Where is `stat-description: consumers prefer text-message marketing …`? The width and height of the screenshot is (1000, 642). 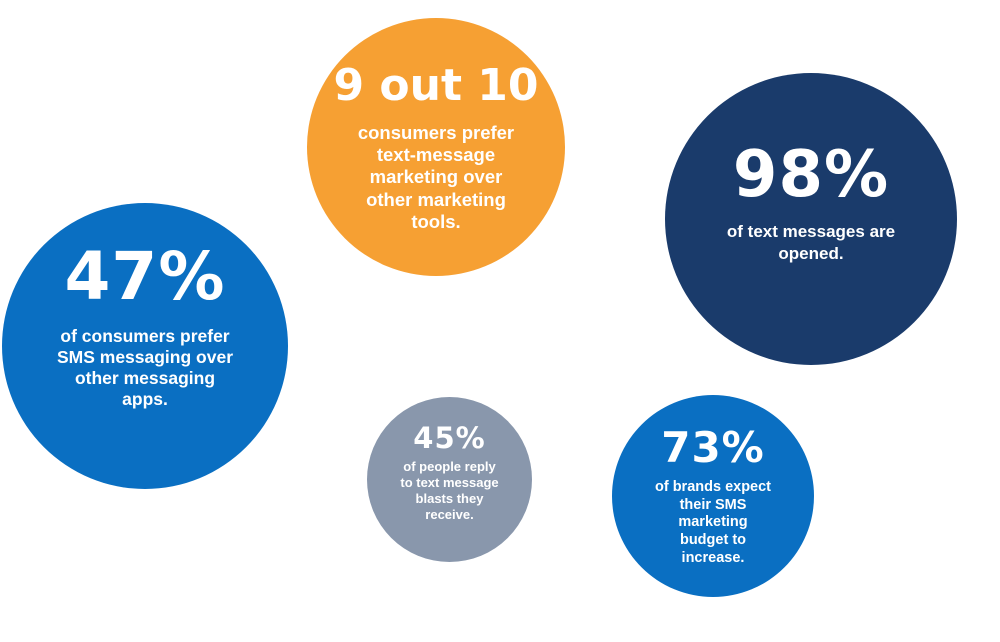
stat-description: consumers prefer text-message marketing … is located at coordinates (436, 177).